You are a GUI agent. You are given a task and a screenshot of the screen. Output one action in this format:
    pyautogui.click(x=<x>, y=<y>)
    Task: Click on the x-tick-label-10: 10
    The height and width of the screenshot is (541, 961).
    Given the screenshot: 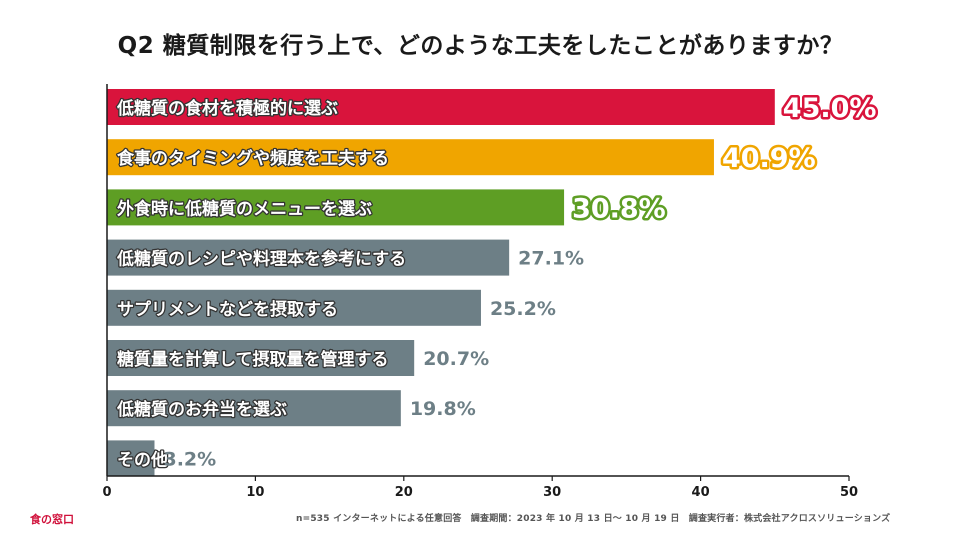 What is the action you would take?
    pyautogui.click(x=255, y=492)
    